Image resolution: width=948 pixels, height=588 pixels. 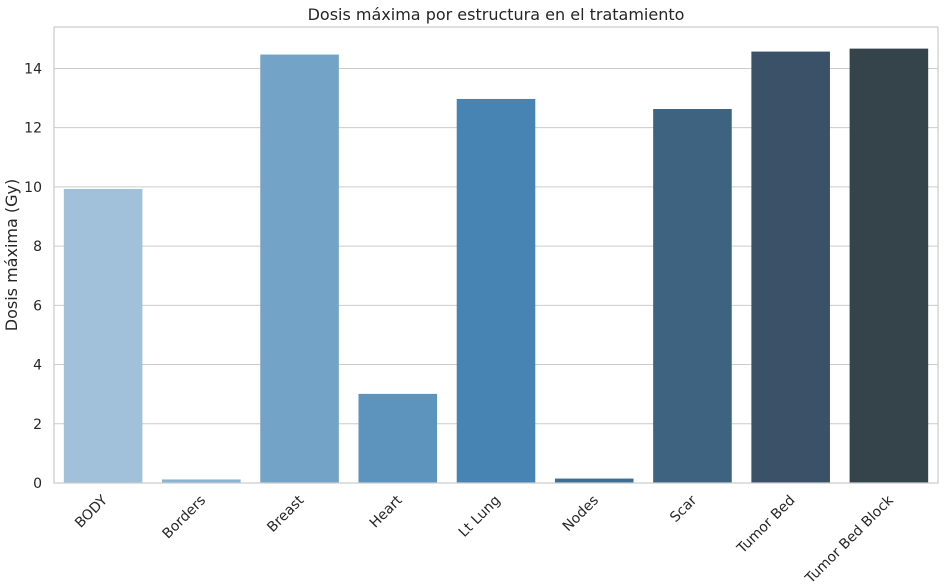 What do you see at coordinates (398, 438) in the screenshot?
I see `bar-heart` at bounding box center [398, 438].